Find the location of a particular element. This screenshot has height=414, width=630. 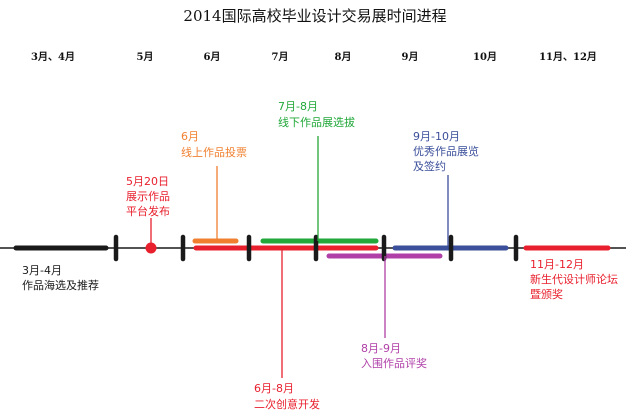

label-may20: 5月20日 展示作品 平台发布 is located at coordinates (150, 196).